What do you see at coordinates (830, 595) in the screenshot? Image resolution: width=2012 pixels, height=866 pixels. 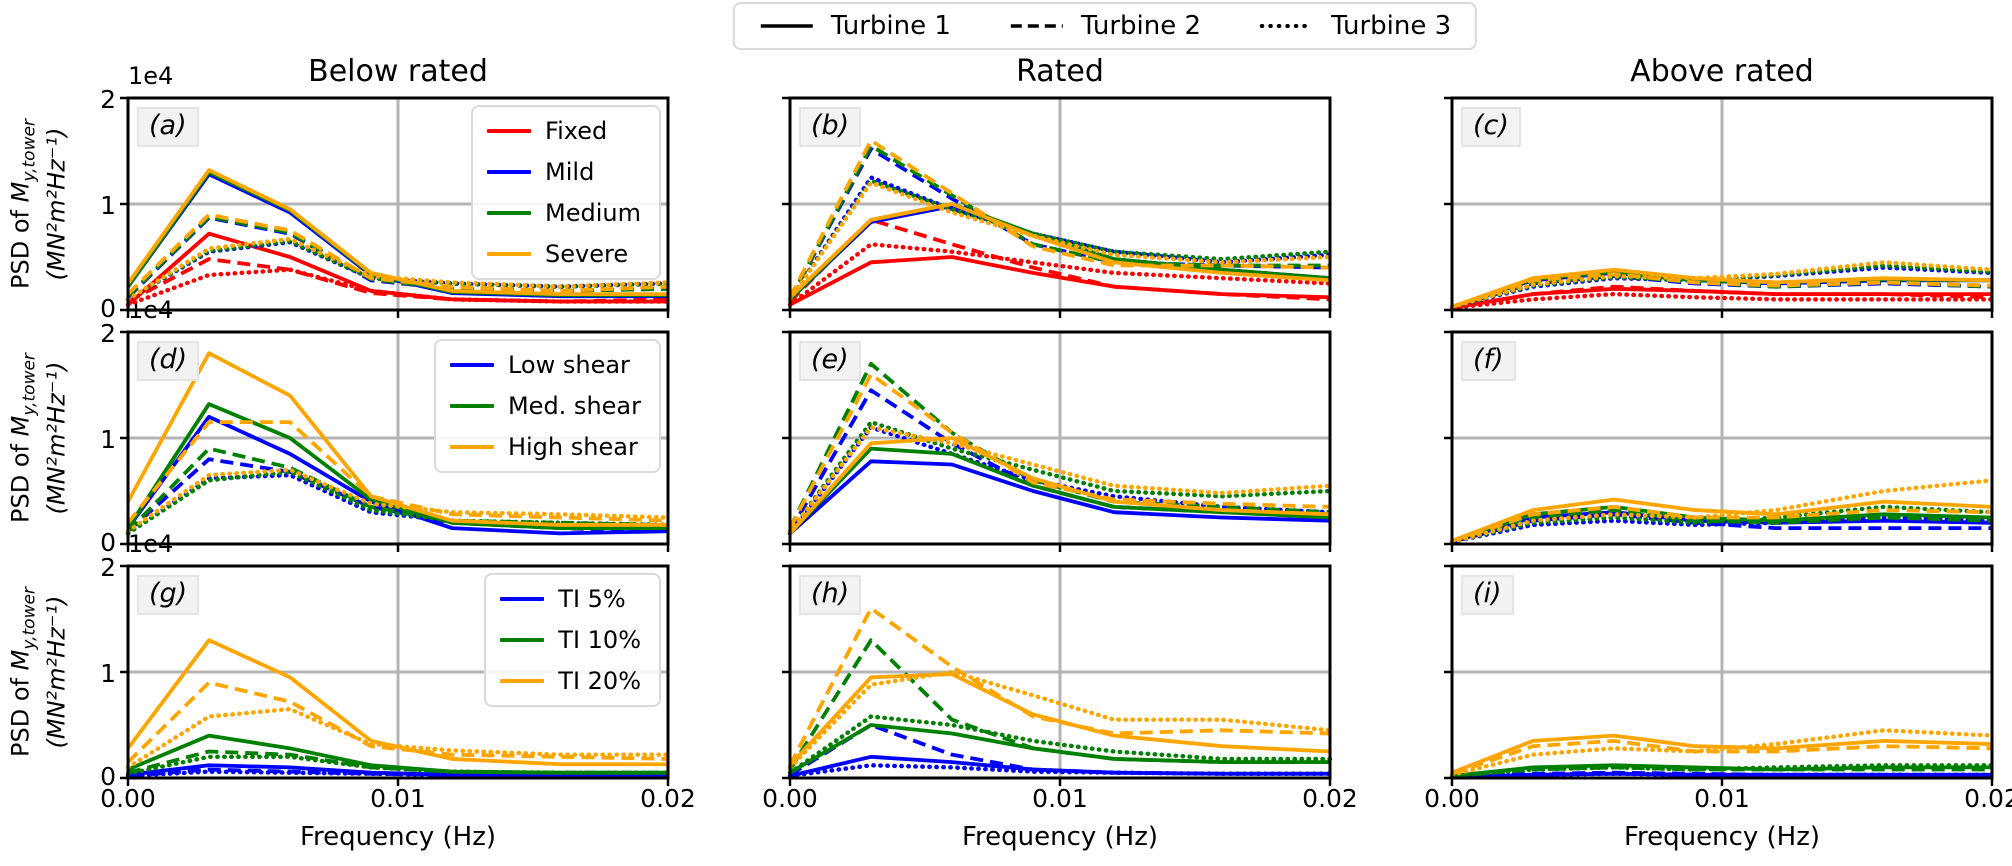 I see `panel-label: (h)` at bounding box center [830, 595].